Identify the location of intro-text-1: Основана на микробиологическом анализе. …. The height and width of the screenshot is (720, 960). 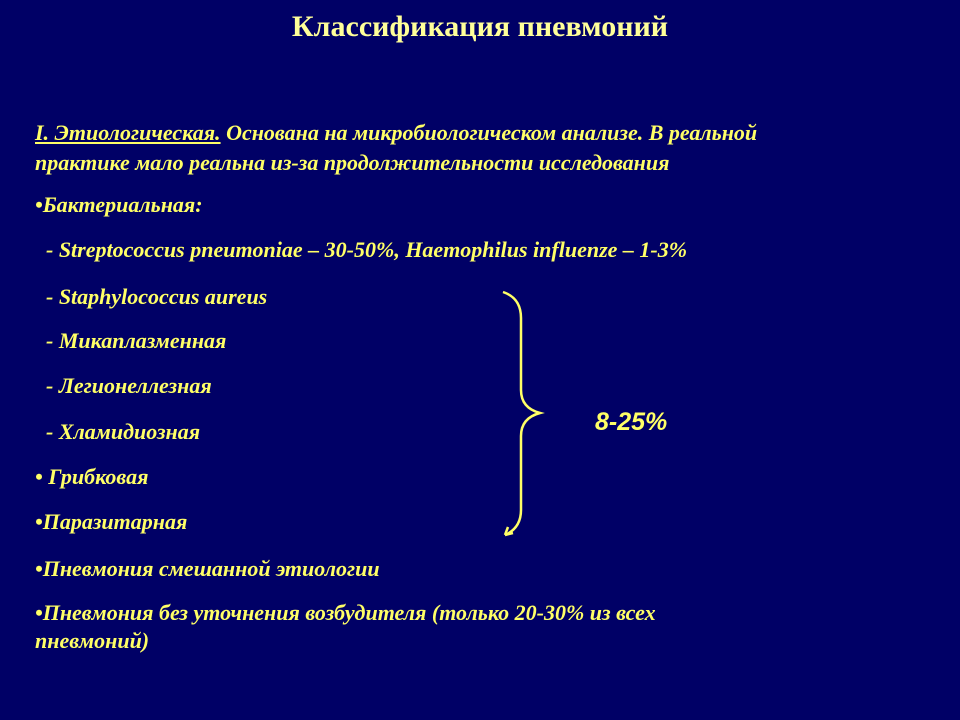
(489, 132).